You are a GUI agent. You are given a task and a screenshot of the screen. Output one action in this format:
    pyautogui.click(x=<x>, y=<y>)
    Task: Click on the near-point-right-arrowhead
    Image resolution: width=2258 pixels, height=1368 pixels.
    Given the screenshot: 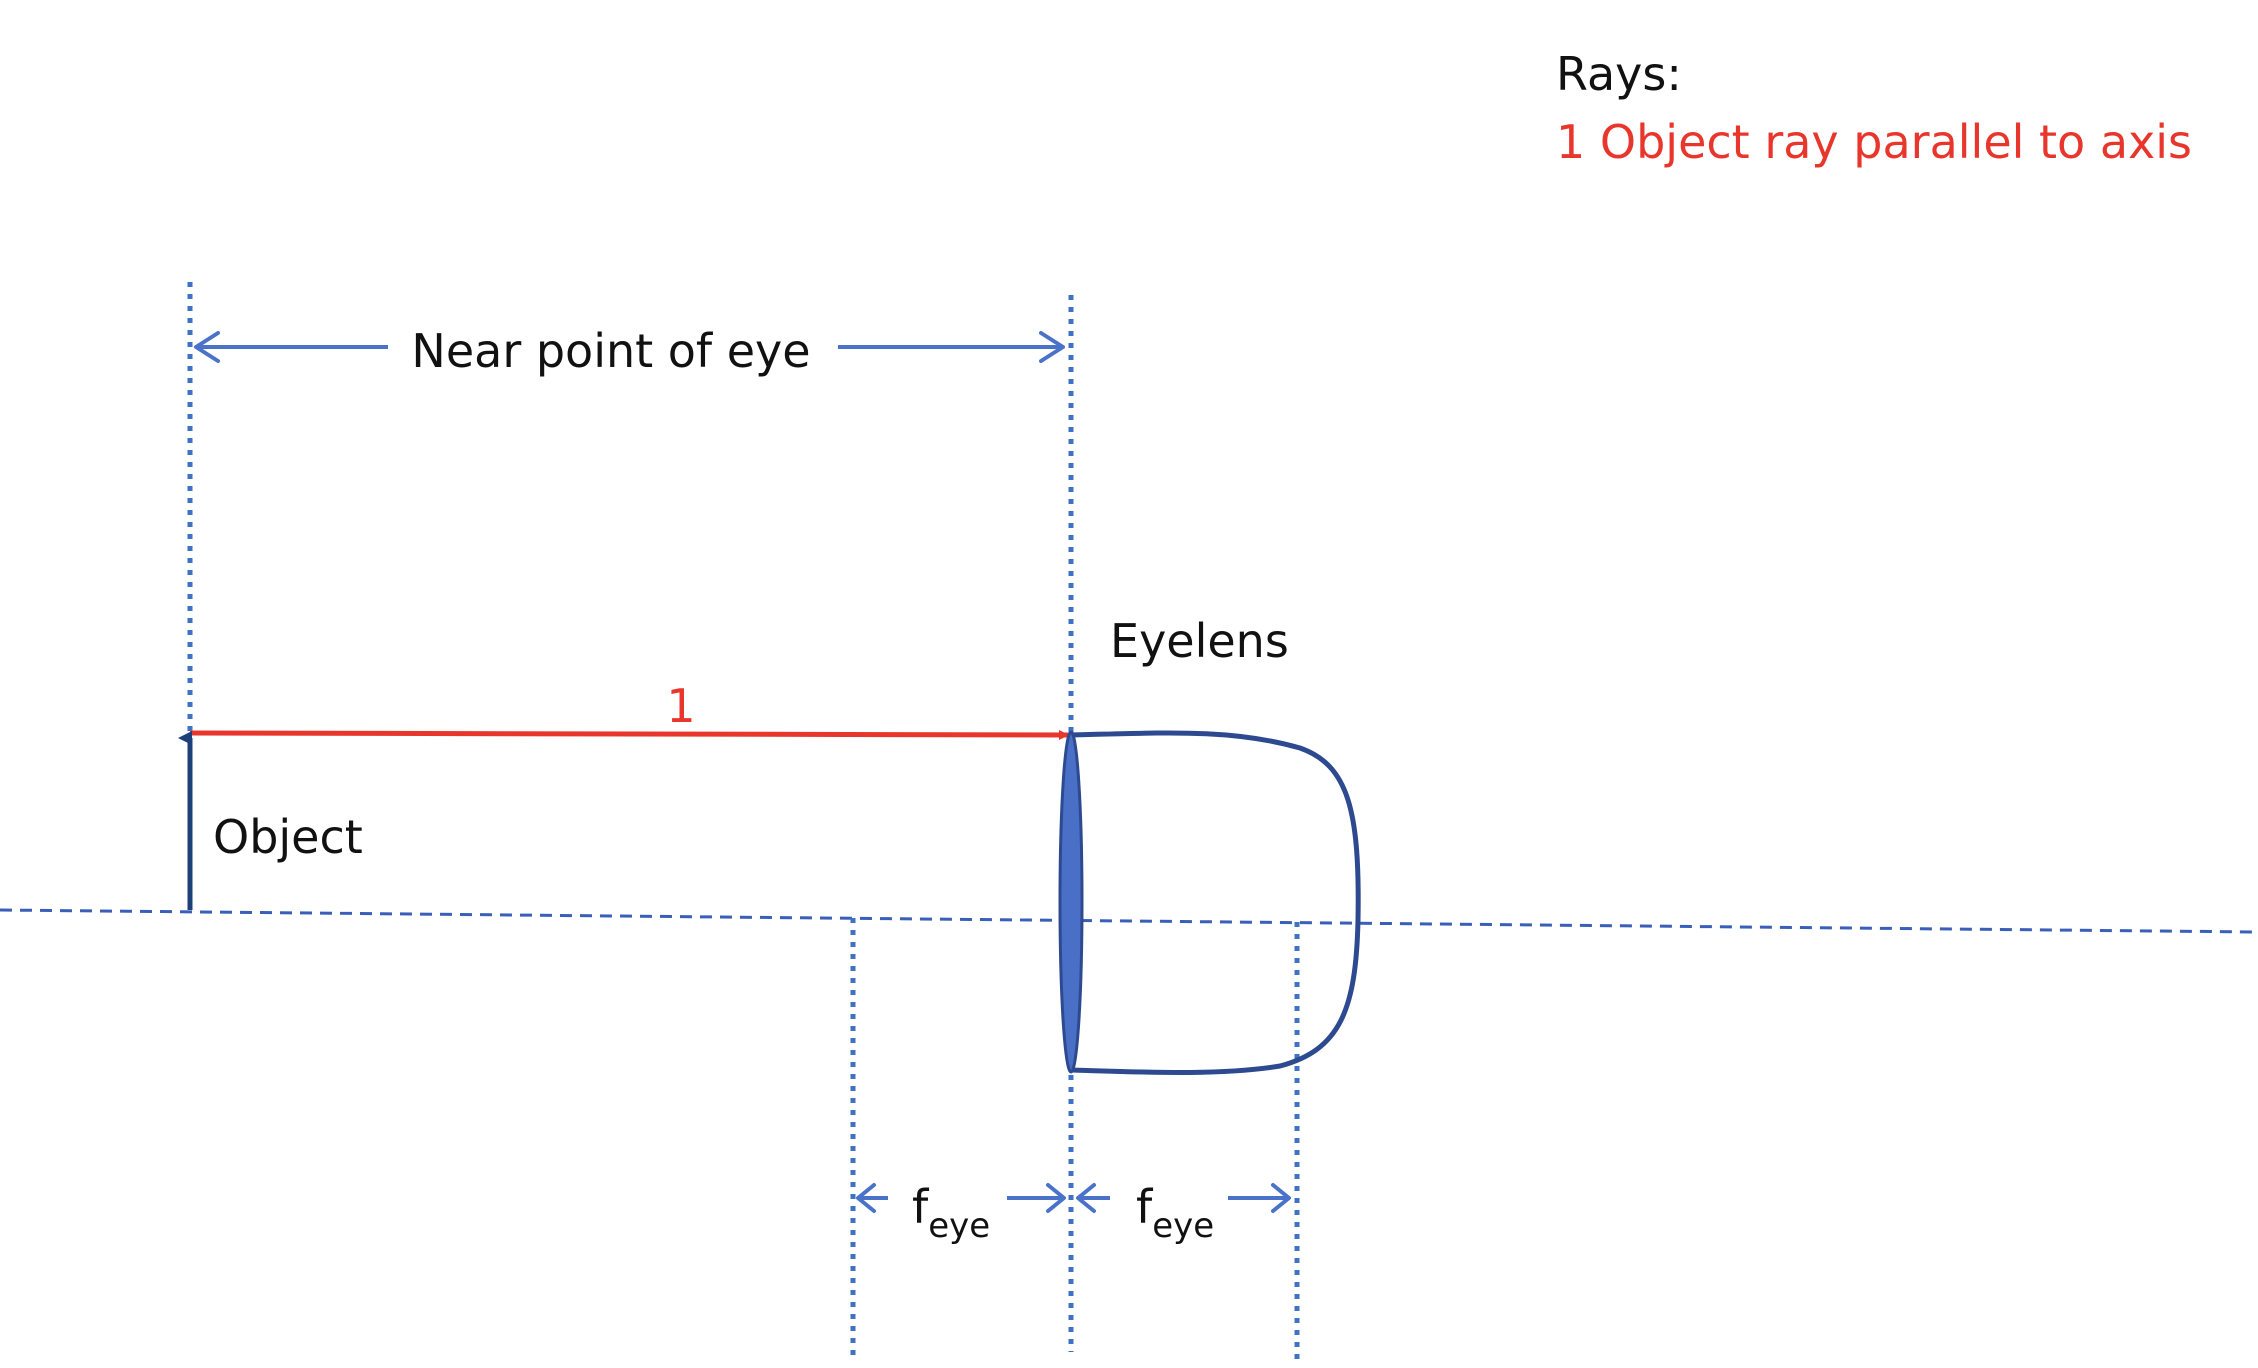 What is the action you would take?
    pyautogui.click(x=1052, y=347)
    